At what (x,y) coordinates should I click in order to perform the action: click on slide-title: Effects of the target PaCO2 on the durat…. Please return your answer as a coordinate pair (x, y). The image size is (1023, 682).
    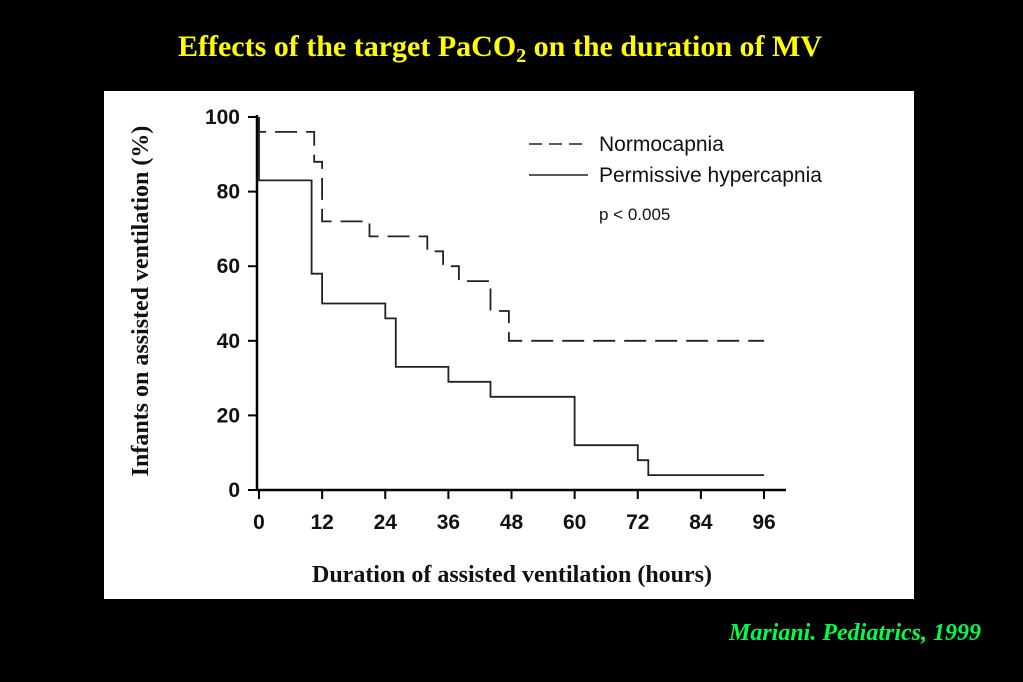
    Looking at the image, I should click on (500, 48).